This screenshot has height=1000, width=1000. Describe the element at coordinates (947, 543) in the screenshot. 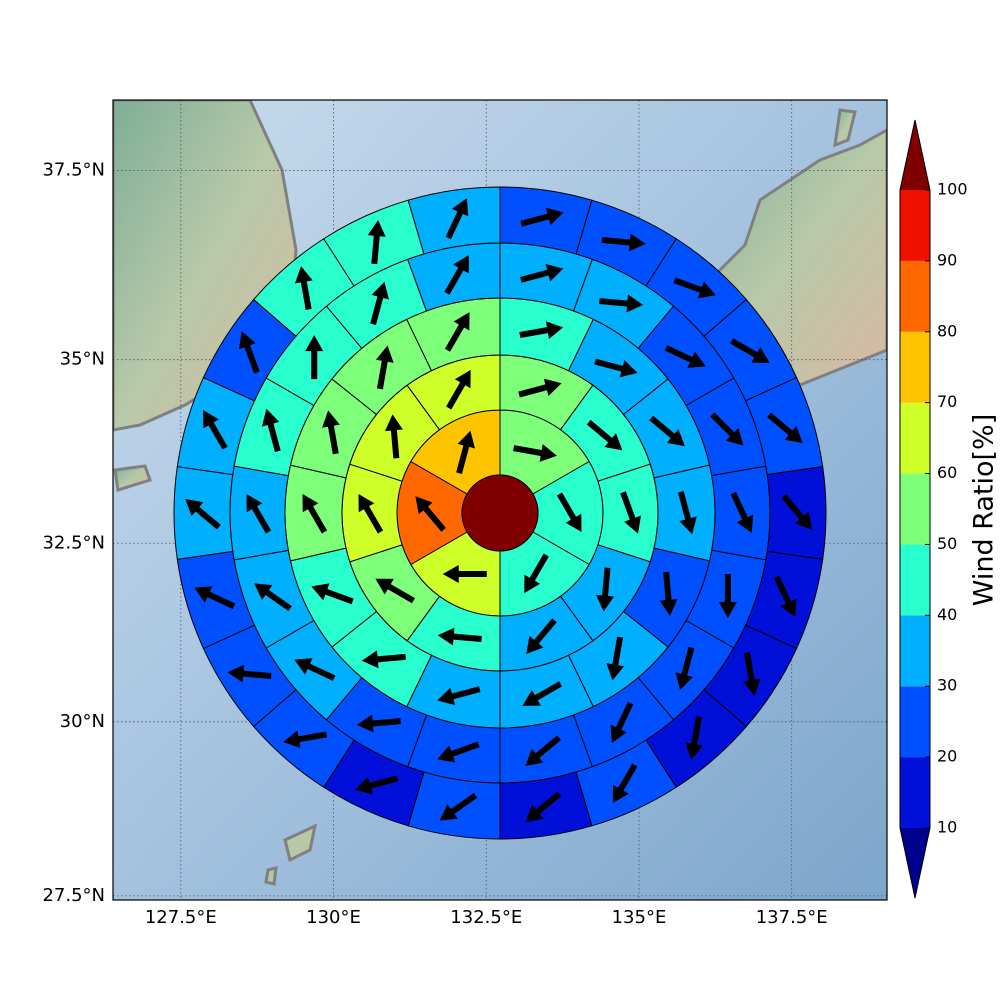

I see `colorbar-tick-label: 50` at that location.